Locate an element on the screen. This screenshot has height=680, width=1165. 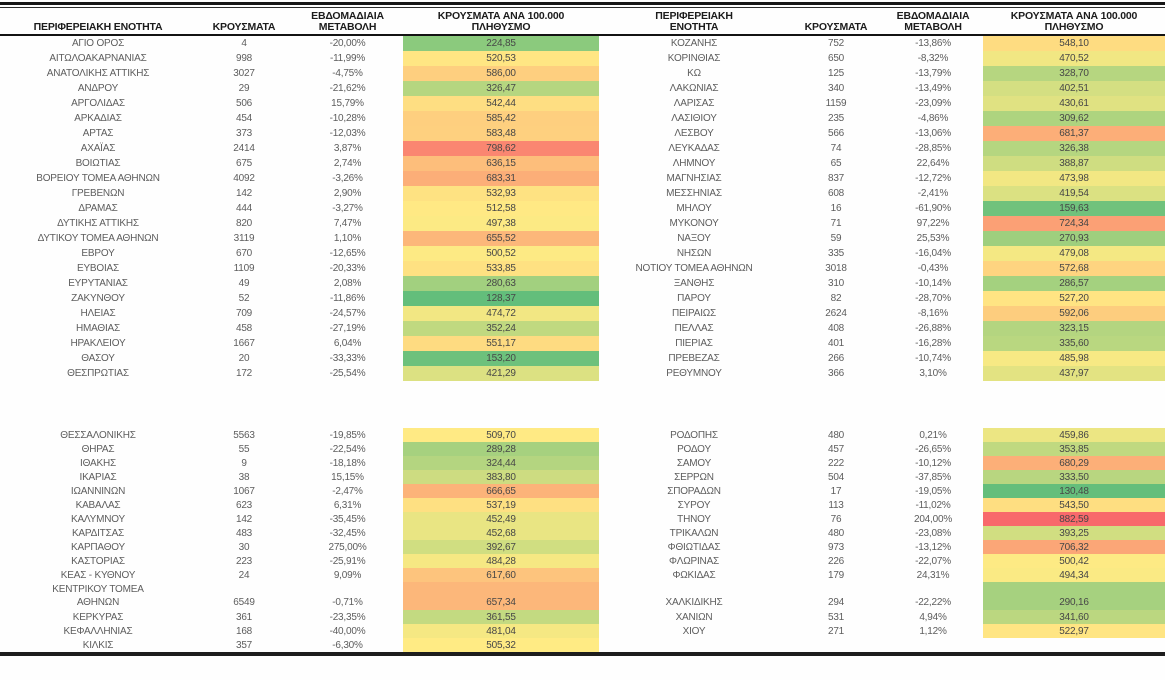
cases-value: 113 is located at coordinates (836, 505).